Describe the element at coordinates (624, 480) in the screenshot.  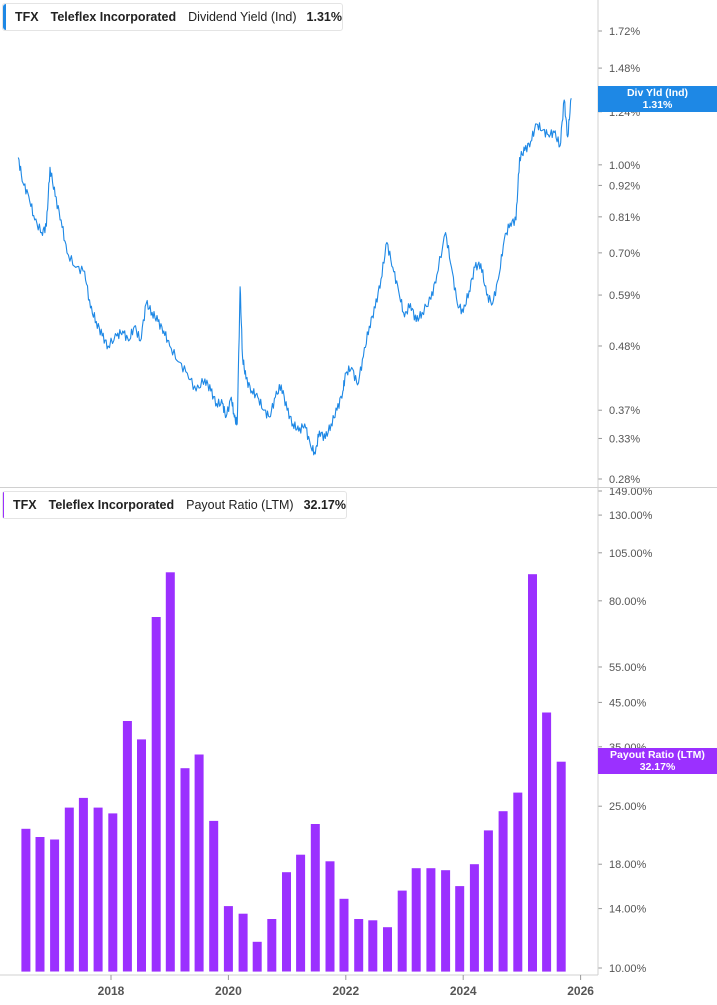
I see `y-tick-label: 0.28%` at that location.